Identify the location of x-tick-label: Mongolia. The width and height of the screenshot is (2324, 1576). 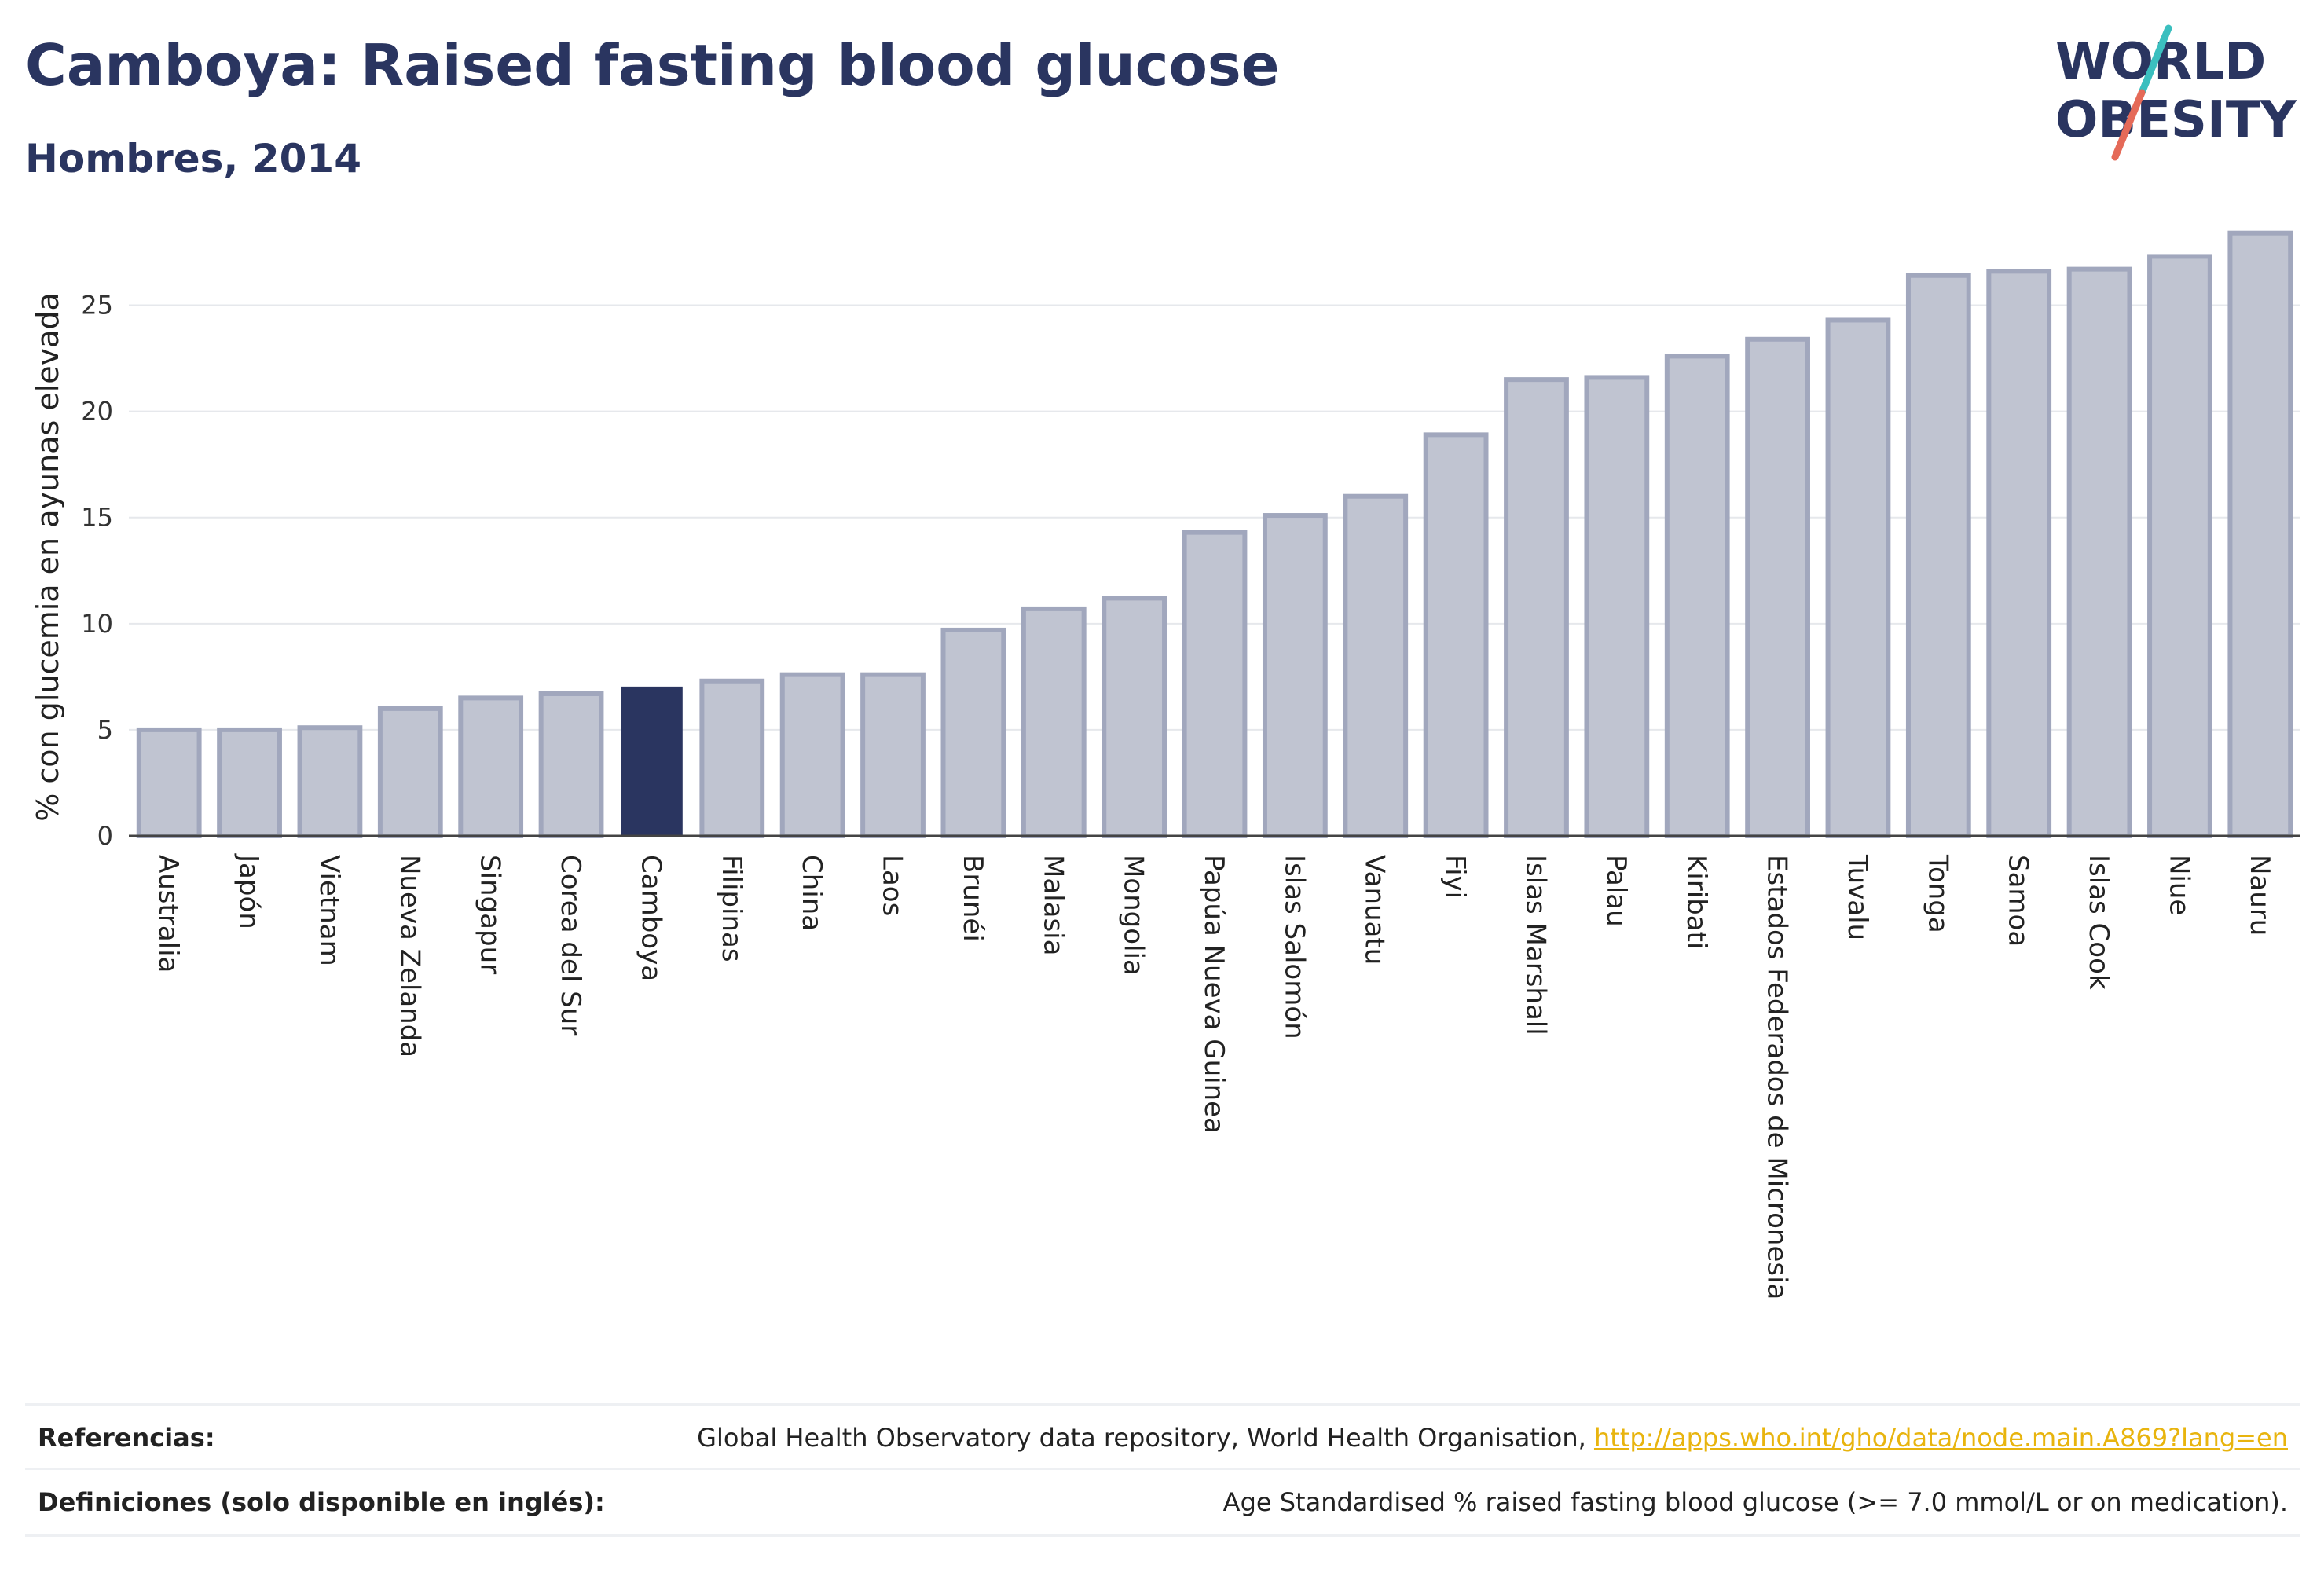
(1133, 915).